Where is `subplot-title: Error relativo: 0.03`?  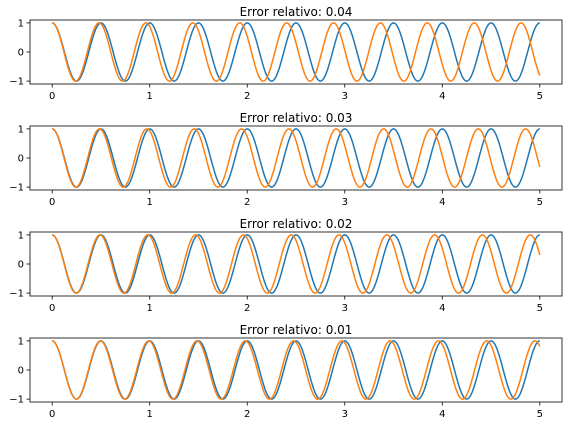
subplot-title: Error relativo: 0.03 is located at coordinates (296, 118).